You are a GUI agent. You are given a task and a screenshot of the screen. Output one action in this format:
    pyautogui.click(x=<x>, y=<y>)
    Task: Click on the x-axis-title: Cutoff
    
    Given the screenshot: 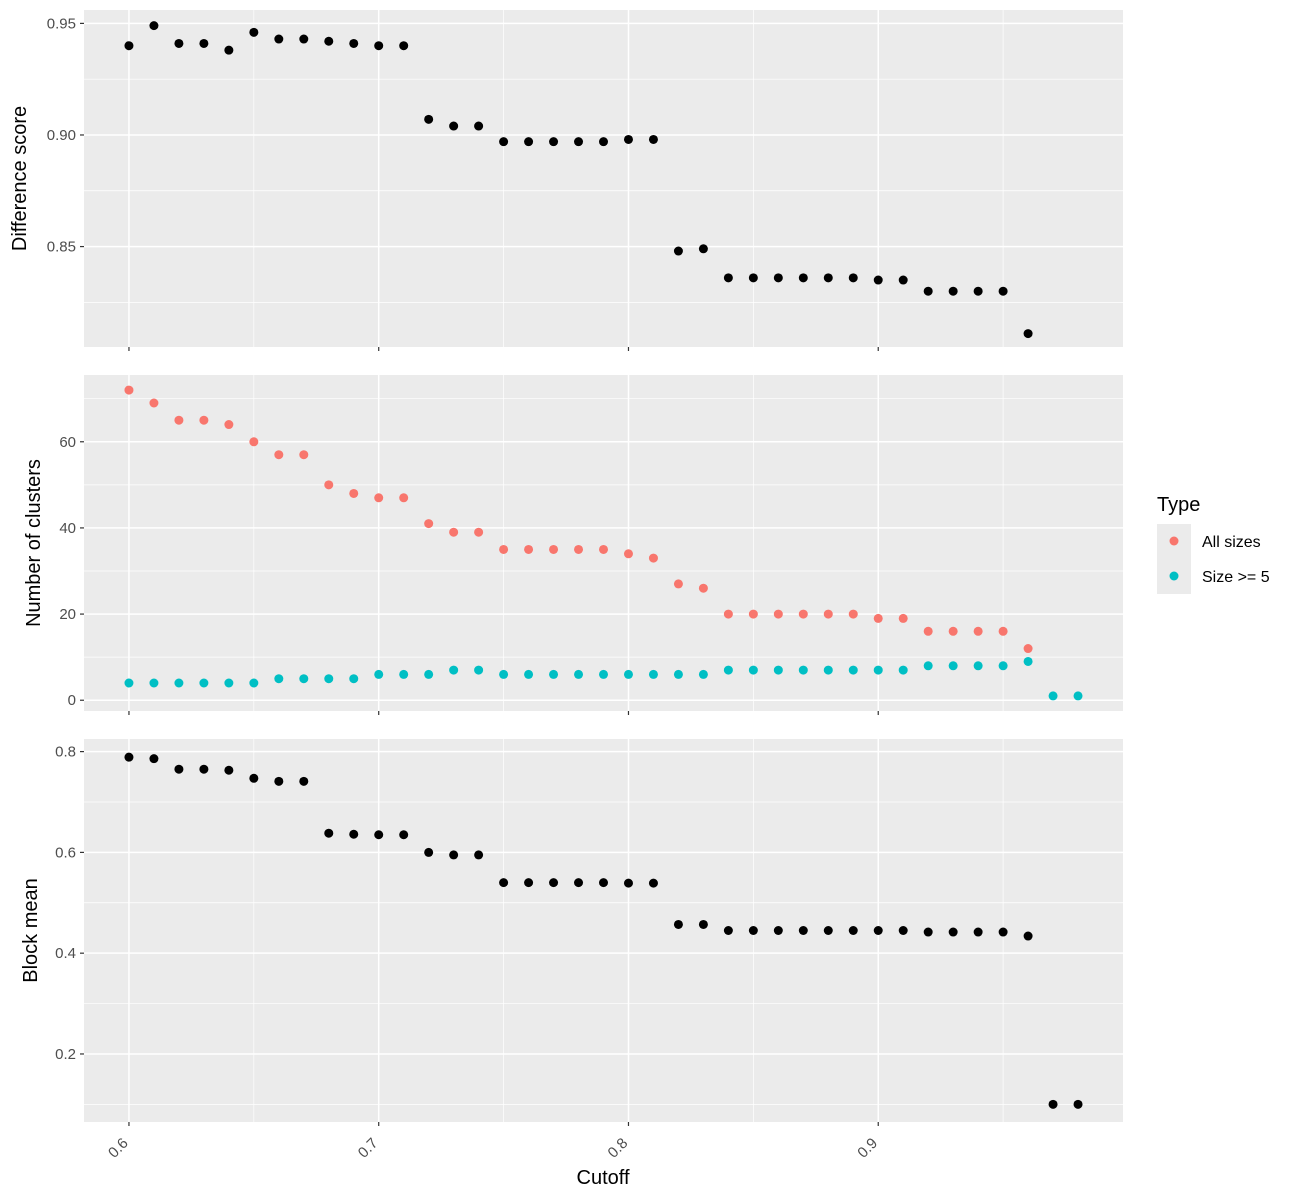 What is the action you would take?
    pyautogui.click(x=603, y=1178)
    